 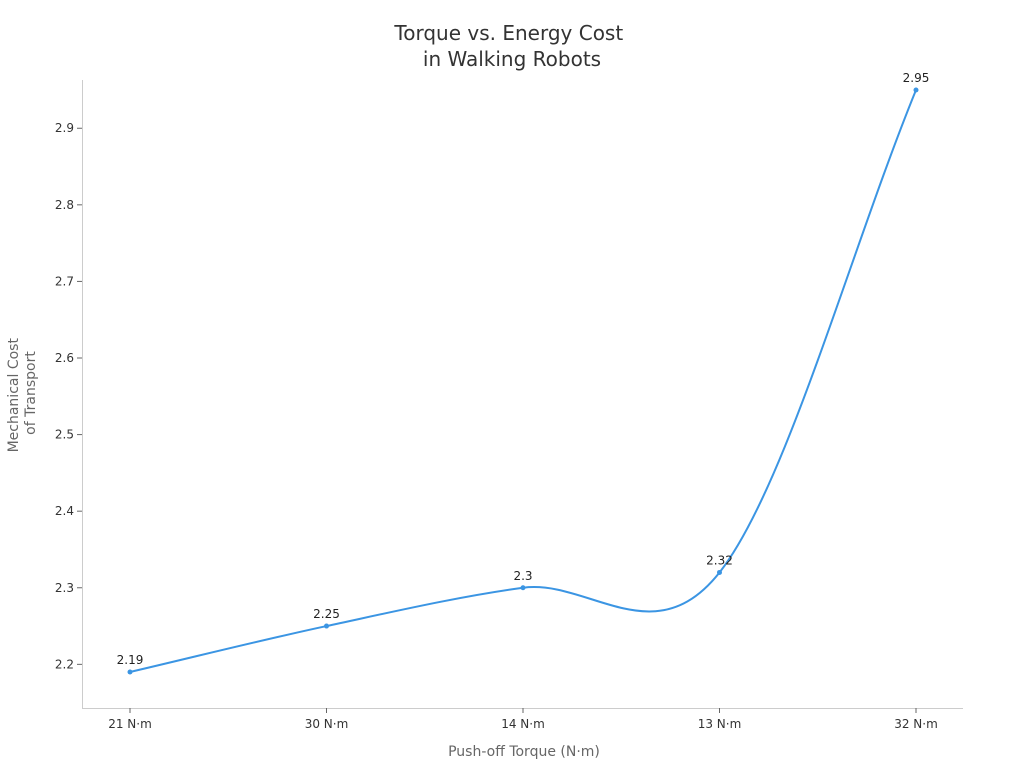 I want to click on data-label: 2.32, so click(x=719, y=560).